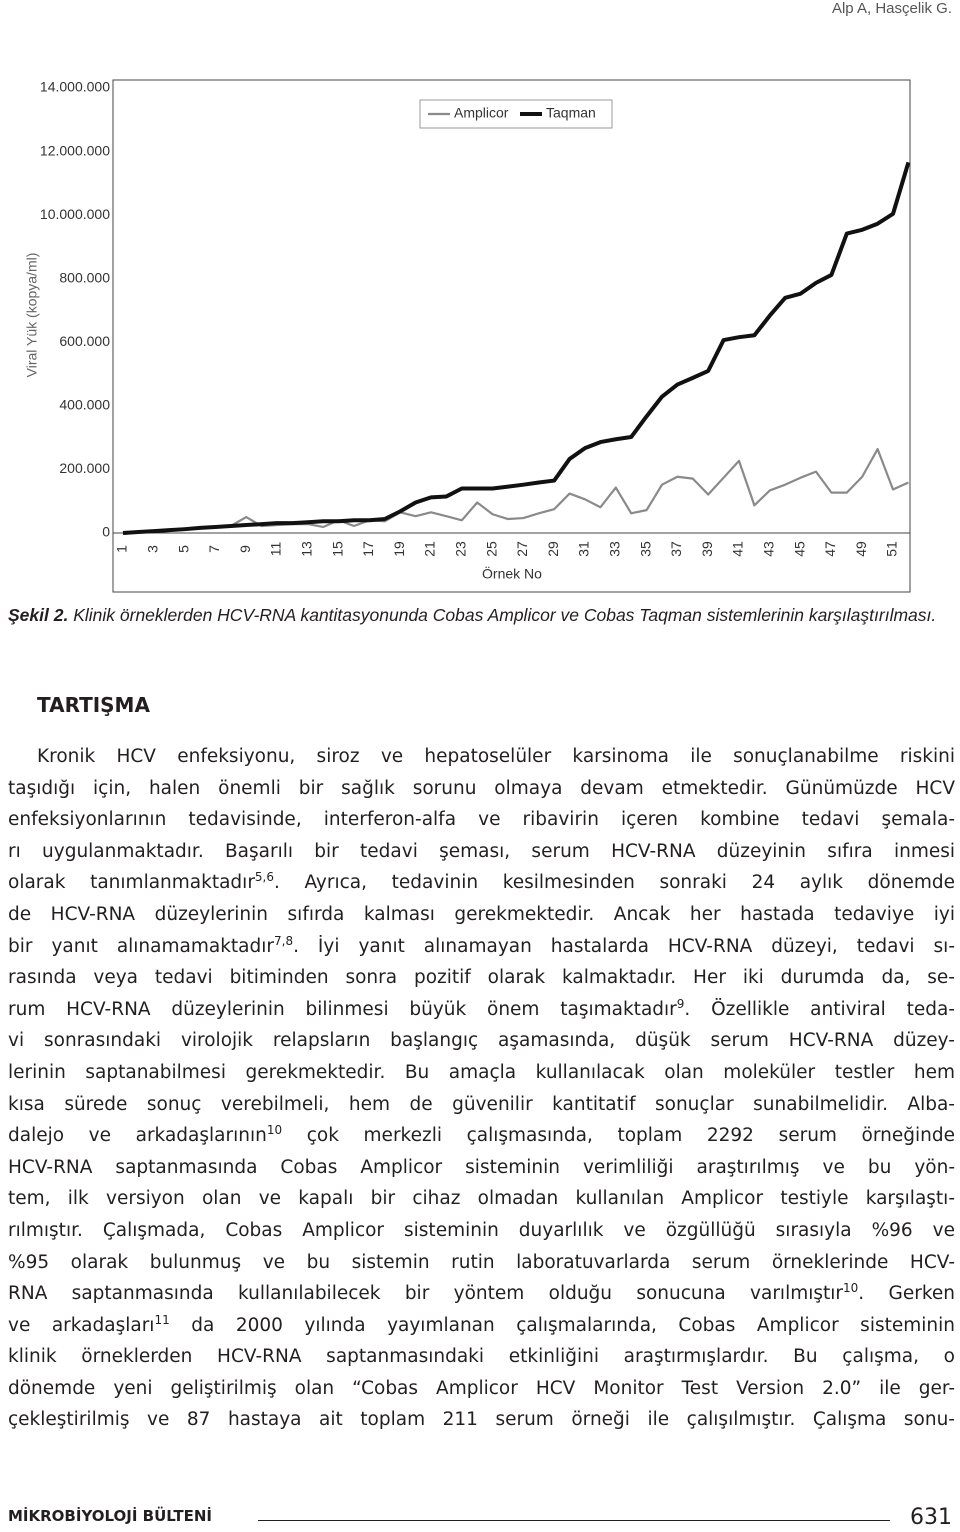  What do you see at coordinates (284, 940) in the screenshot?
I see `citation: 7,8` at bounding box center [284, 940].